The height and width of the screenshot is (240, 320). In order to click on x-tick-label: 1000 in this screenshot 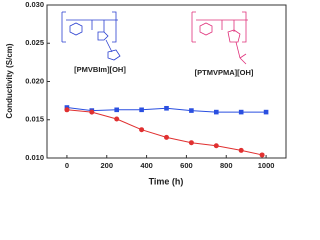, I will do `click(266, 165)`.